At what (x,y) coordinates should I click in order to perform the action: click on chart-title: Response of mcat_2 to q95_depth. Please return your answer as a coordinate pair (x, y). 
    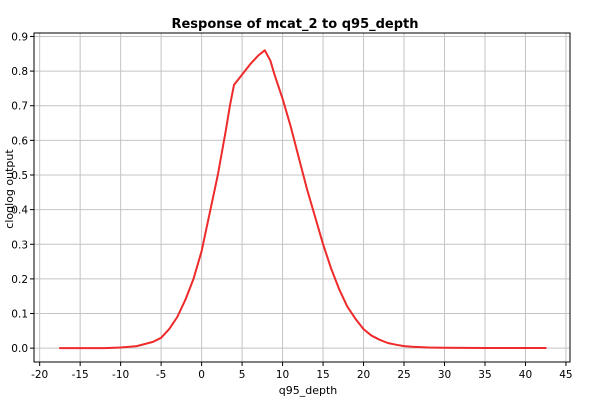
    Looking at the image, I should click on (294, 24).